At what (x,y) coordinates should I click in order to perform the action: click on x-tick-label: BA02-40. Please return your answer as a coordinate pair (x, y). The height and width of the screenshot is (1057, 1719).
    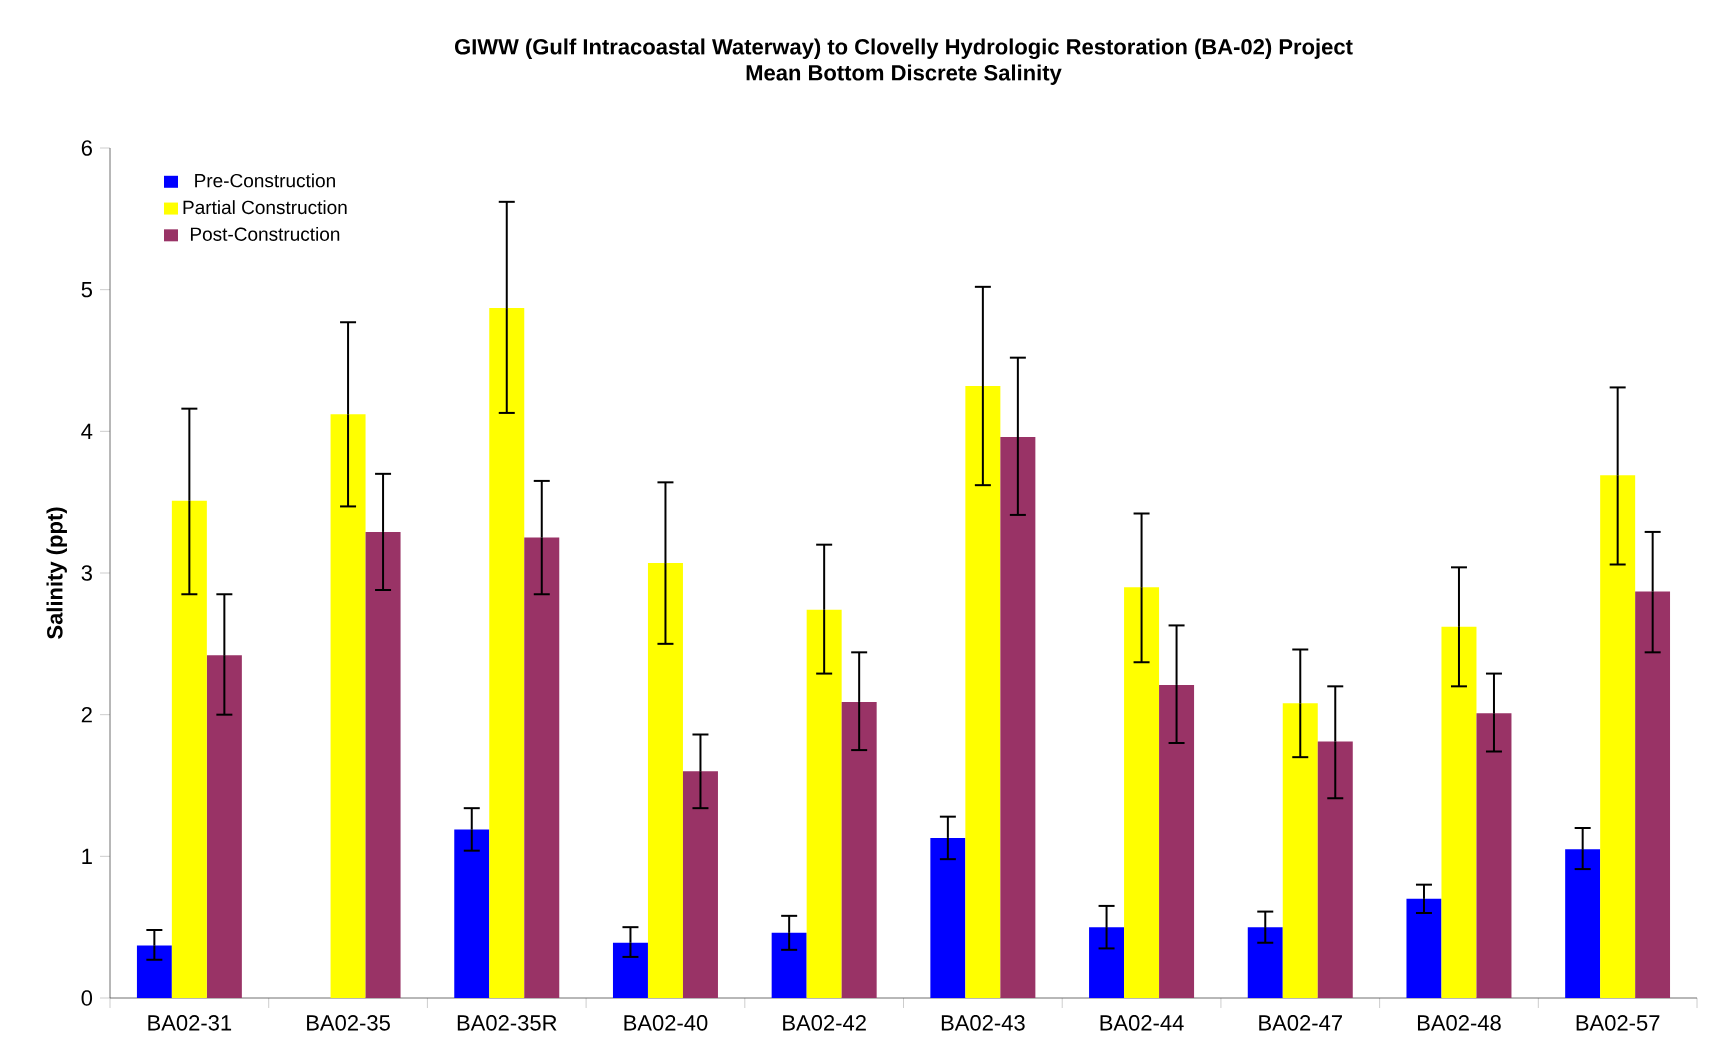
    Looking at the image, I should click on (666, 1023).